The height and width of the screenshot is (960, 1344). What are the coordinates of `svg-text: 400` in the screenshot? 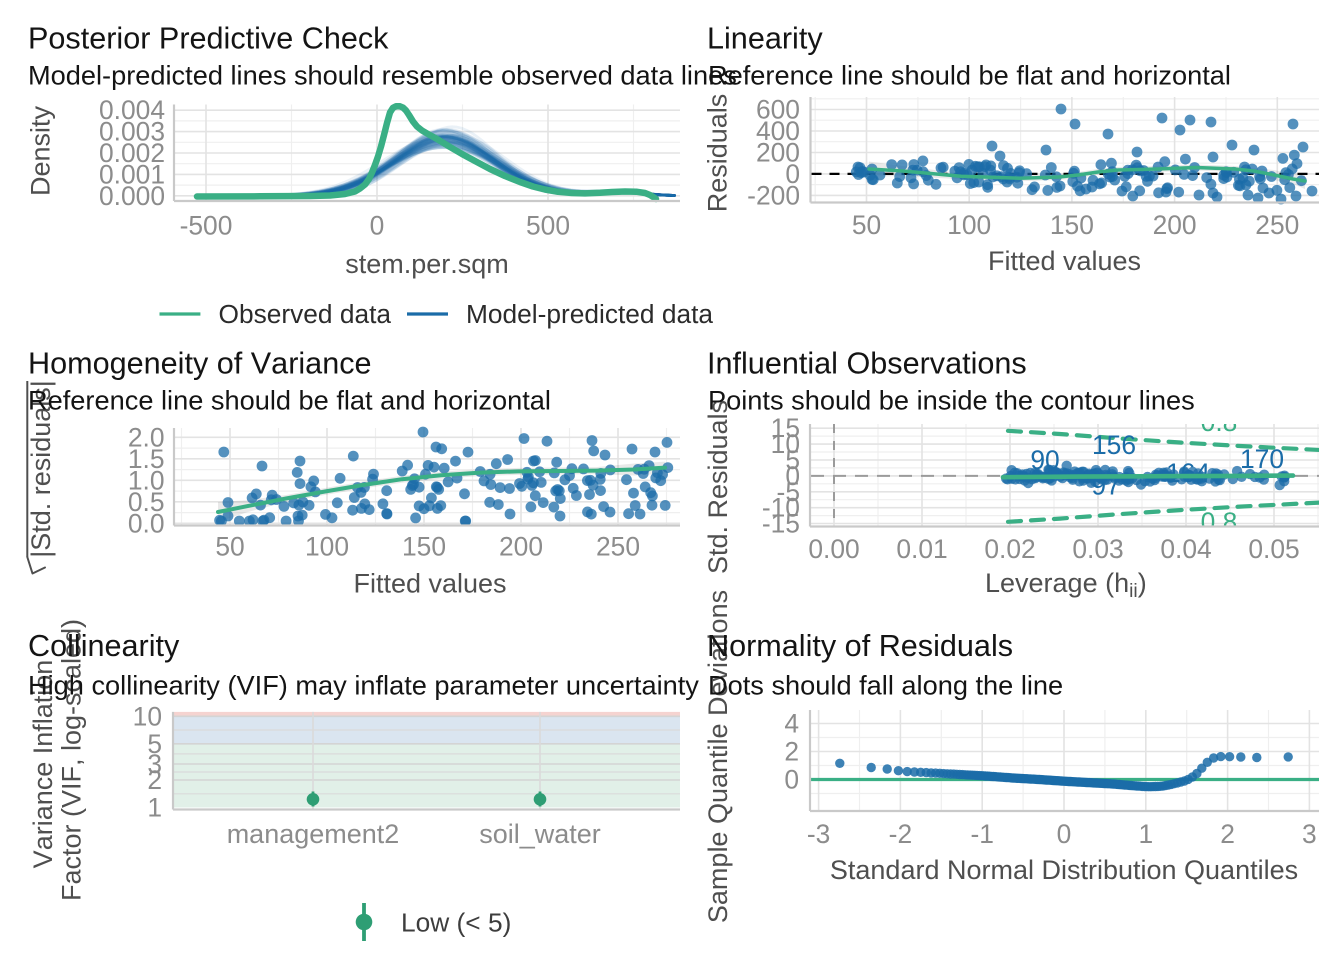 It's located at (778, 131).